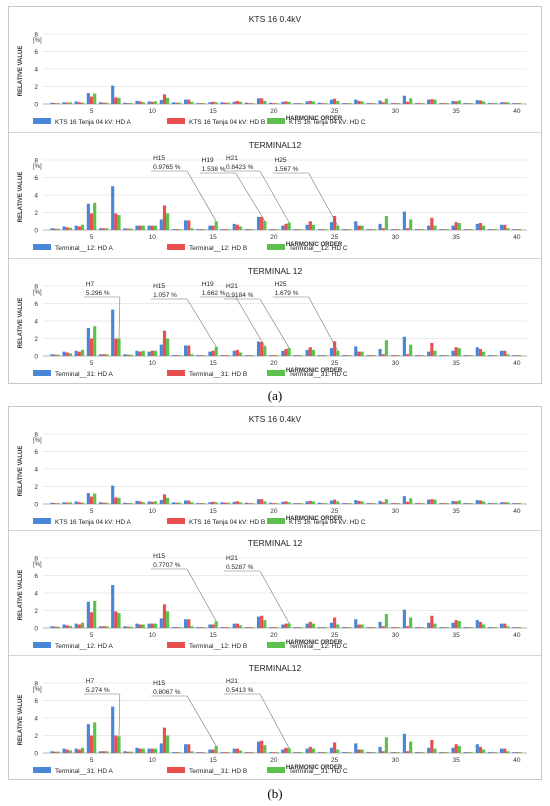  I want to click on annotation-harmonic: H19, so click(208, 284).